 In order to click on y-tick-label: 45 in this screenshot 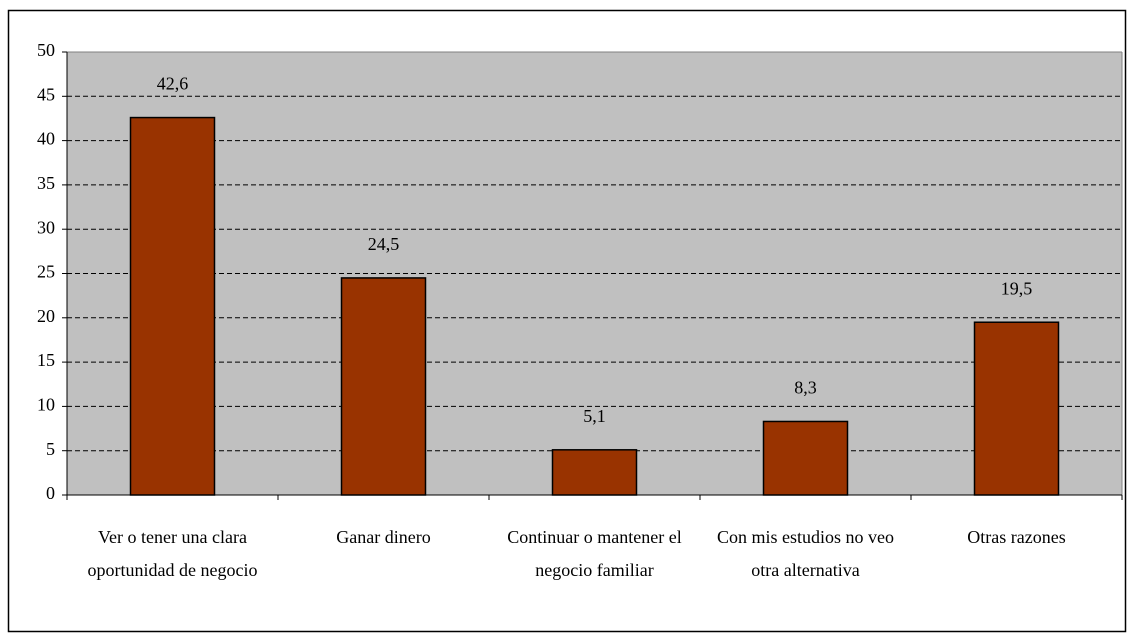, I will do `click(46, 94)`.